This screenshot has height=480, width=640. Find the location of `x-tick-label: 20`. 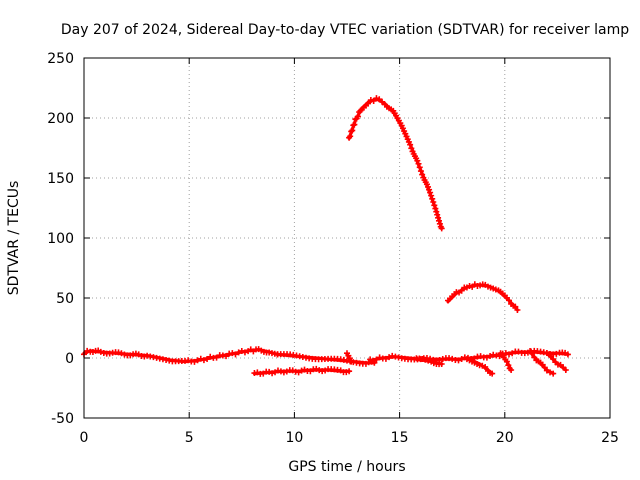

x-tick-label: 20 is located at coordinates (505, 438).